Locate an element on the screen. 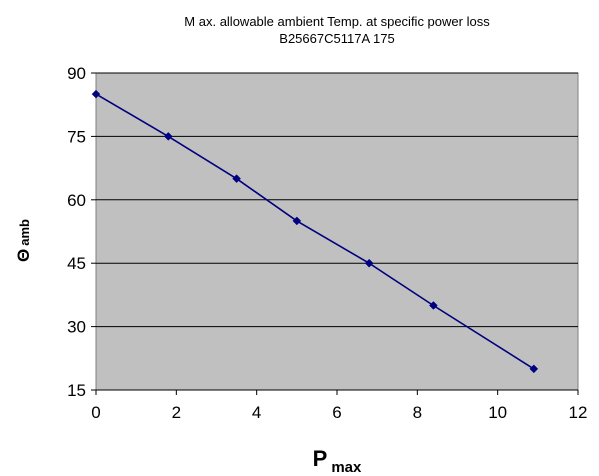 This screenshot has width=599, height=476. x-tick-label-4: 4 is located at coordinates (256, 412).